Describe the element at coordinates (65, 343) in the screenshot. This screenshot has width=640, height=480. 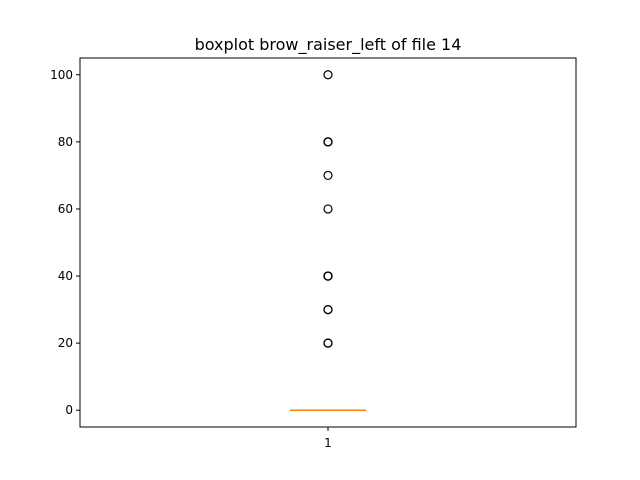
I see `y-tick-label: 20` at that location.